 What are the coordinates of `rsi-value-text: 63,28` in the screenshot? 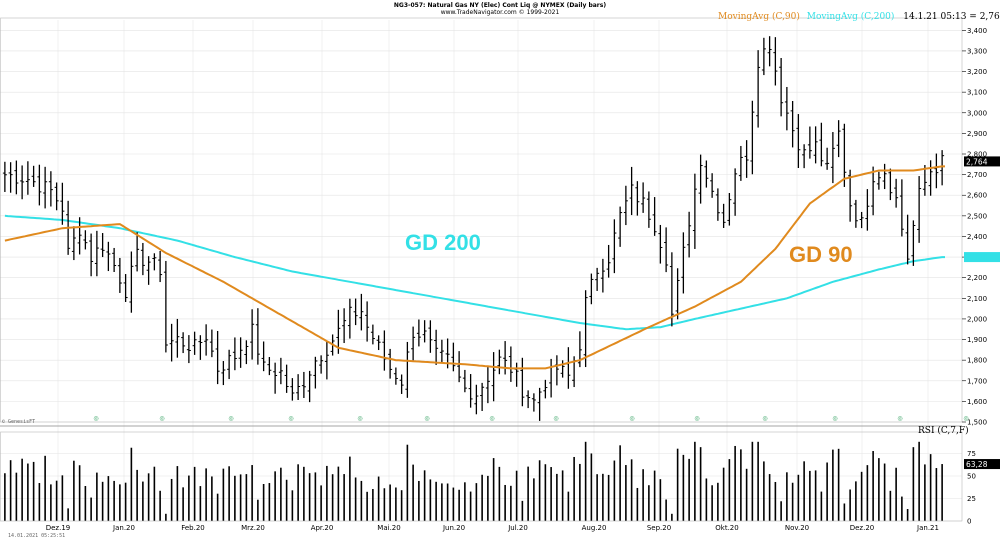 It's located at (977, 464).